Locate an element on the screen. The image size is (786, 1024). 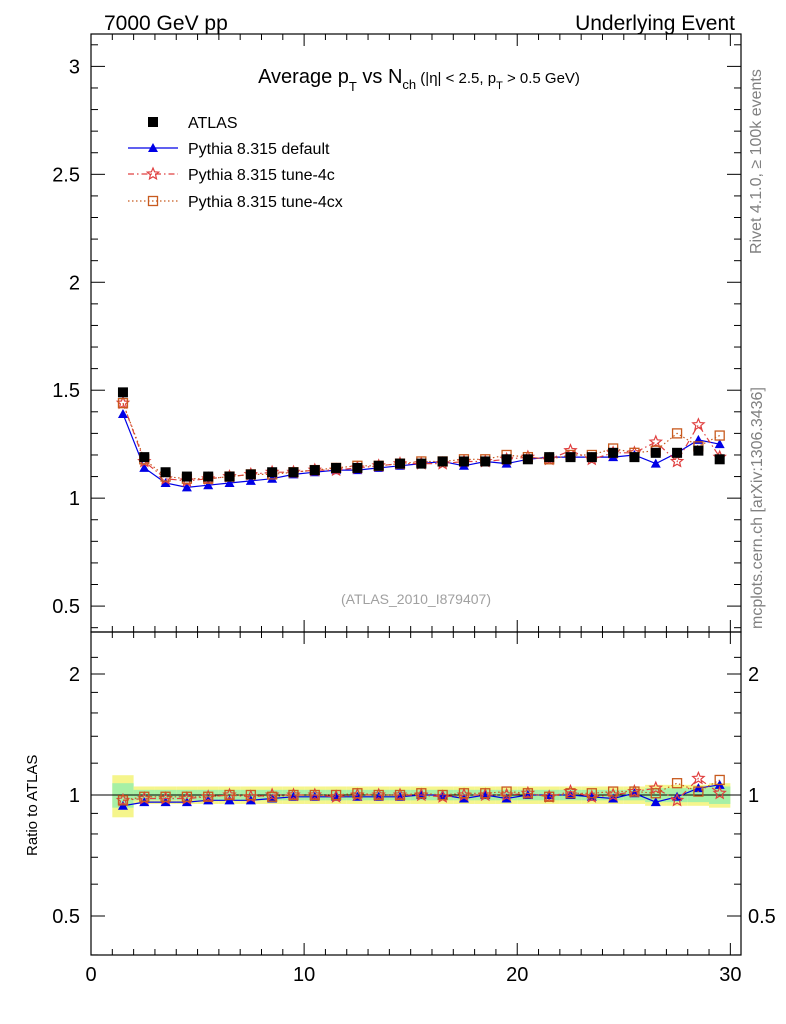
series-pythia-8-315-tune-4cx is located at coordinates (421, 441).